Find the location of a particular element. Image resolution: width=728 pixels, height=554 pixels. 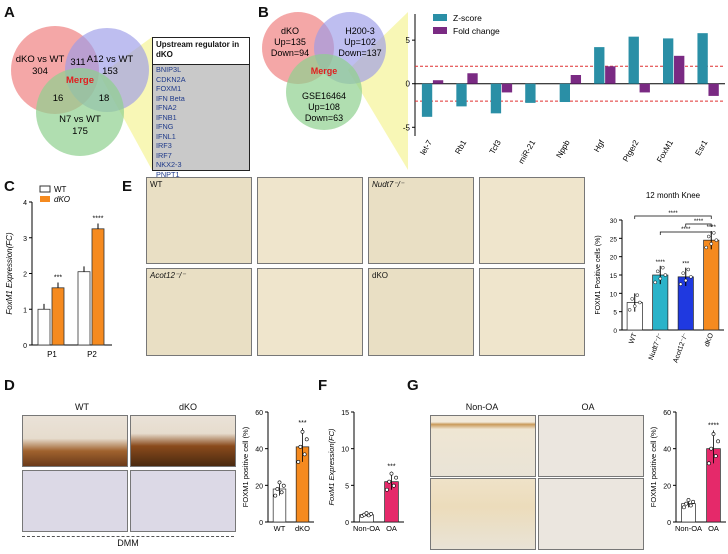

venn-circle-n7 is located at coordinates (80, 112).